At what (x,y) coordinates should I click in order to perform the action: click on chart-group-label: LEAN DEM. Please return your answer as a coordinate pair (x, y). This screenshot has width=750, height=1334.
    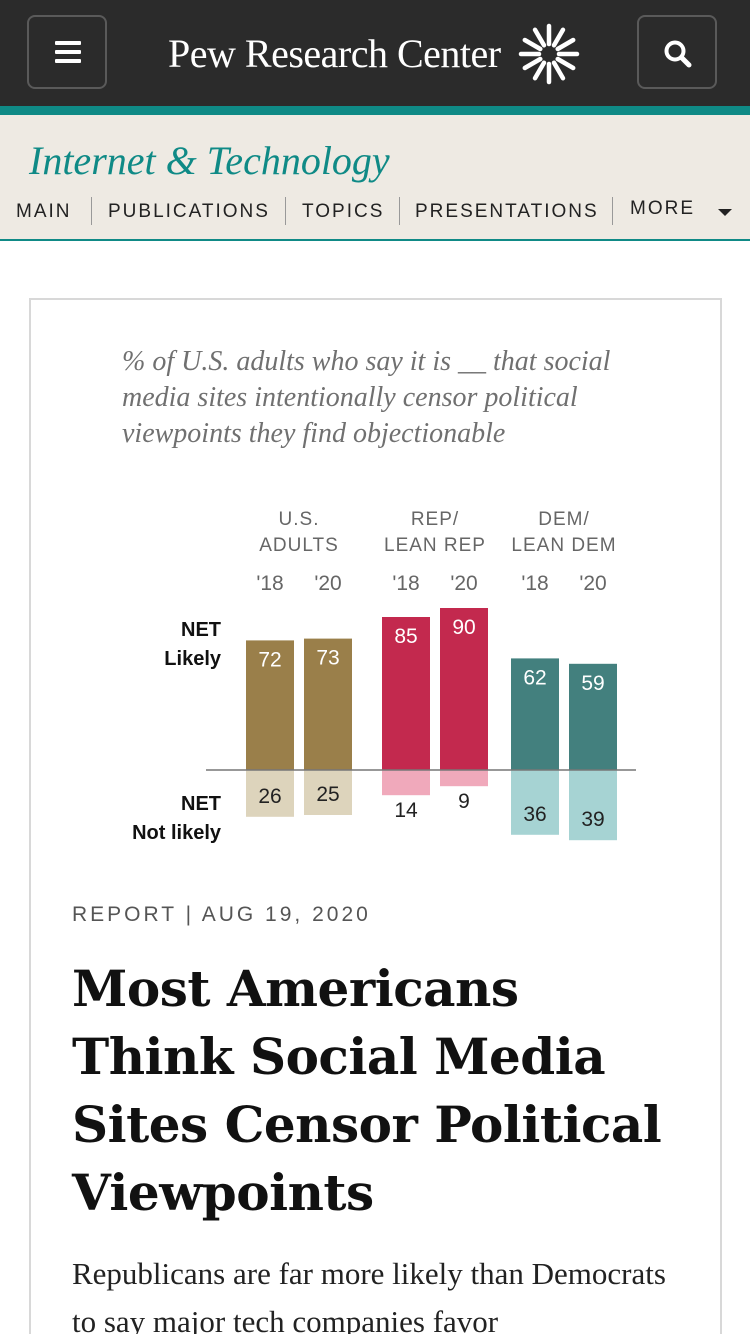
    Looking at the image, I should click on (563, 545).